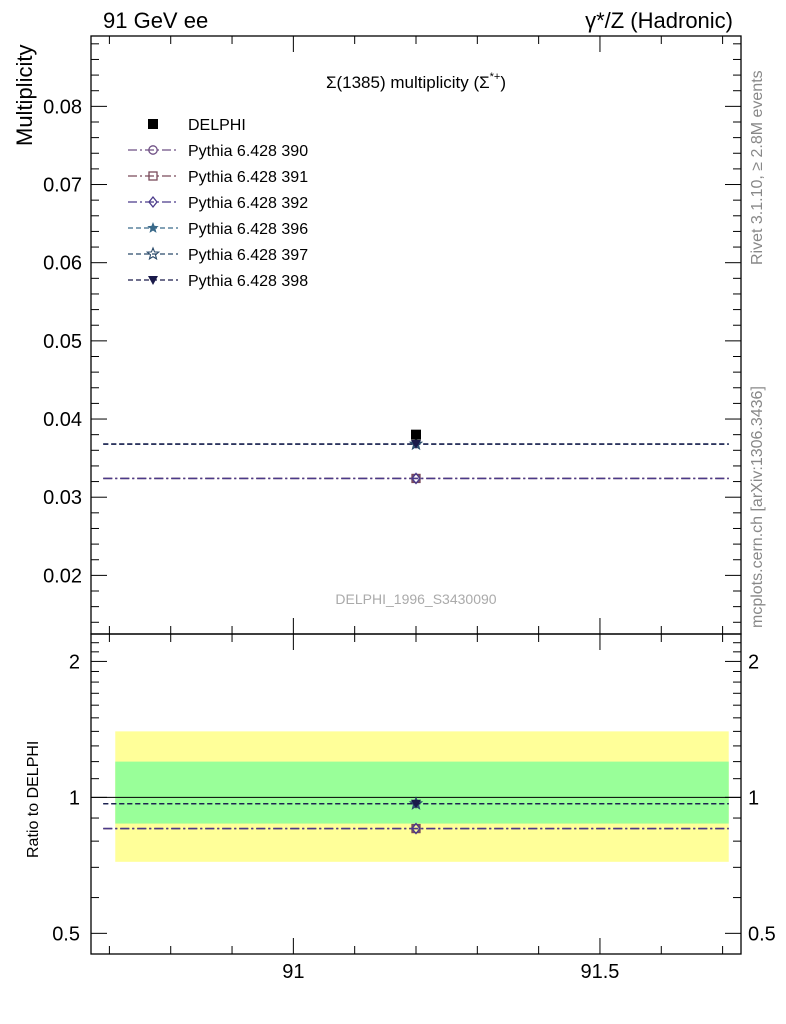 This screenshot has height=1024, width=786. What do you see at coordinates (33, 799) in the screenshot?
I see `ratio-y-axis-label: Ratio to DELPHI` at bounding box center [33, 799].